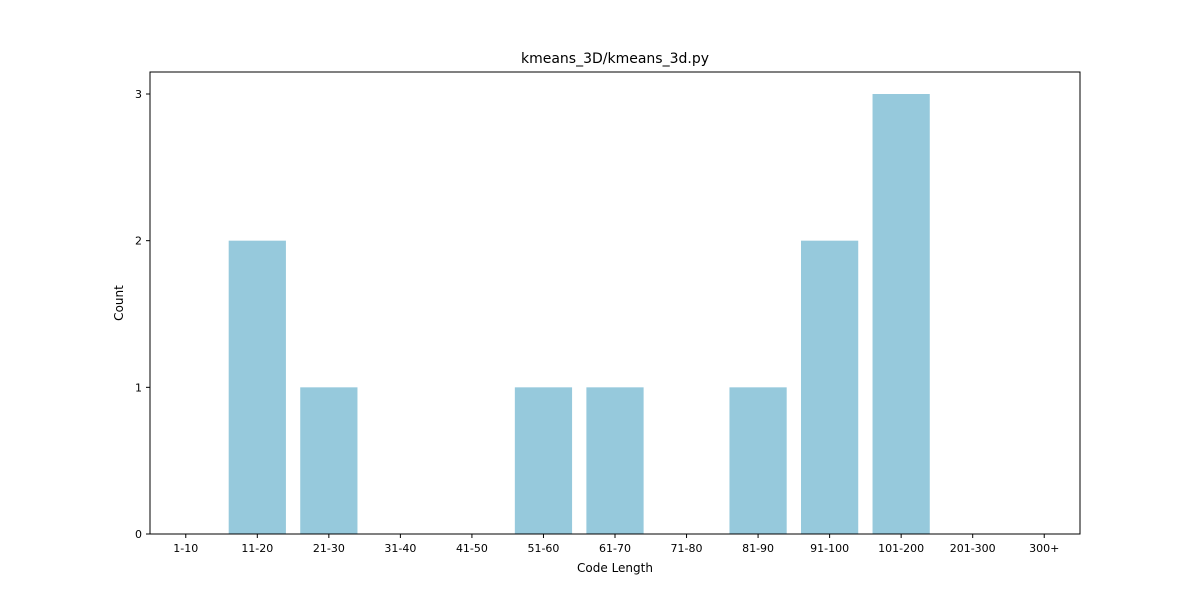  I want to click on y-axis: 0 1 2 3, so click(142, 314).